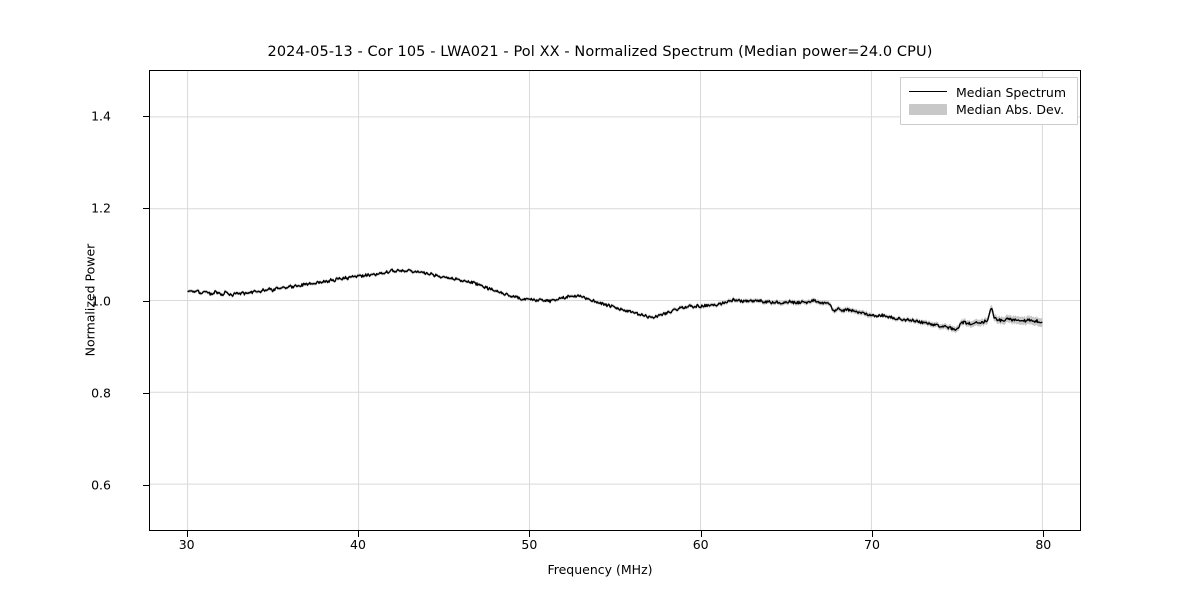 The image size is (1200, 600). Describe the element at coordinates (101, 393) in the screenshot. I see `y-tick-label: 0.8` at that location.